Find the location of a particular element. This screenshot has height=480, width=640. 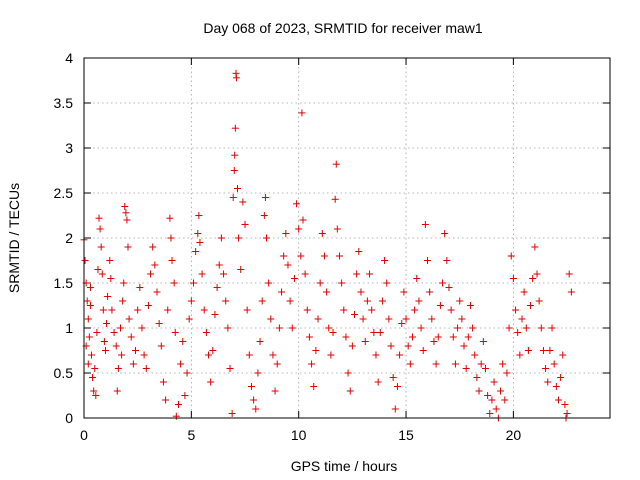

y-tick-label: 3 is located at coordinates (69, 148).